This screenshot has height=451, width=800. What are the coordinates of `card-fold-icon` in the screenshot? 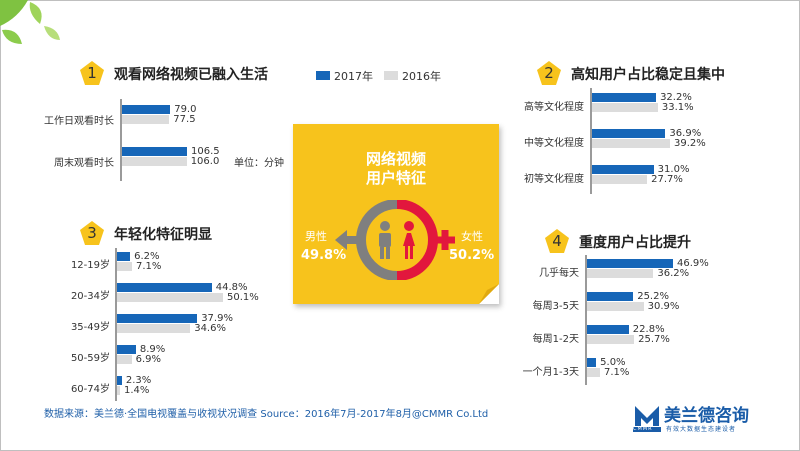 It's located at (489, 294).